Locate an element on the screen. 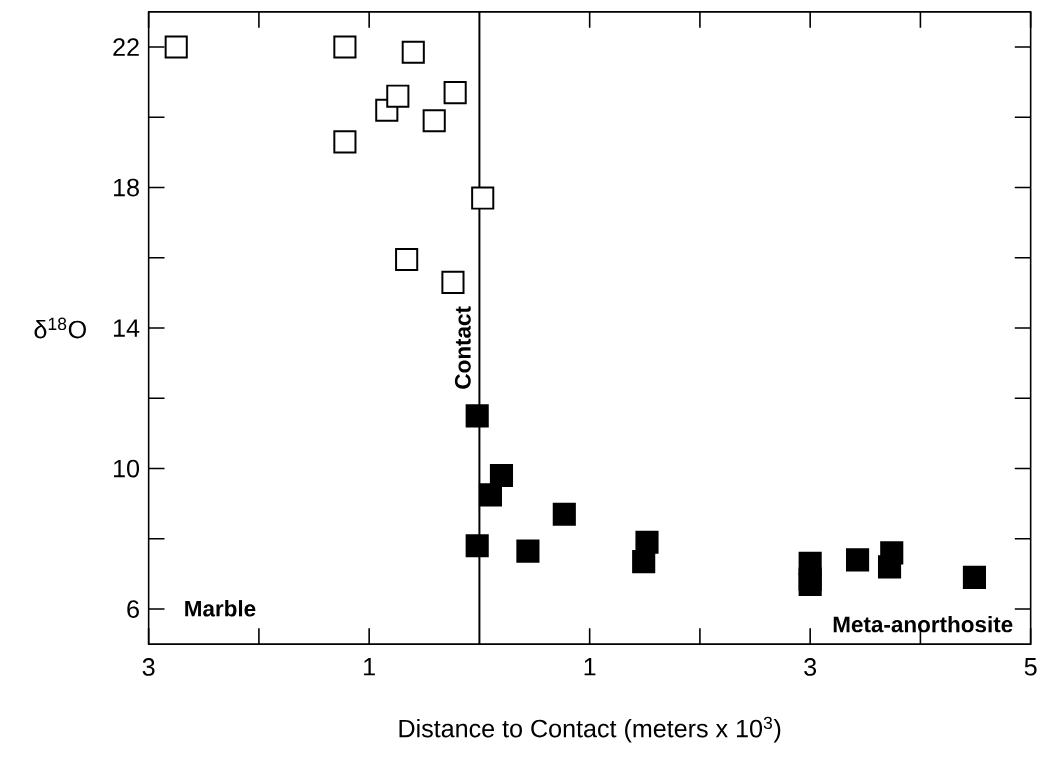  y-tick-label: 6 is located at coordinates (133, 609).